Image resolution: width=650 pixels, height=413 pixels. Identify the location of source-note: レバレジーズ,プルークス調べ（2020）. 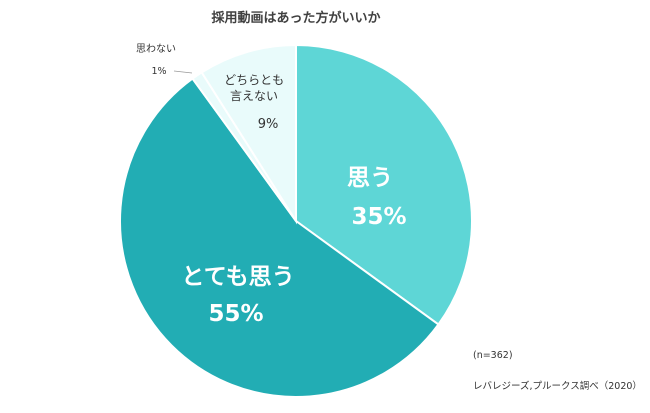
(557, 386).